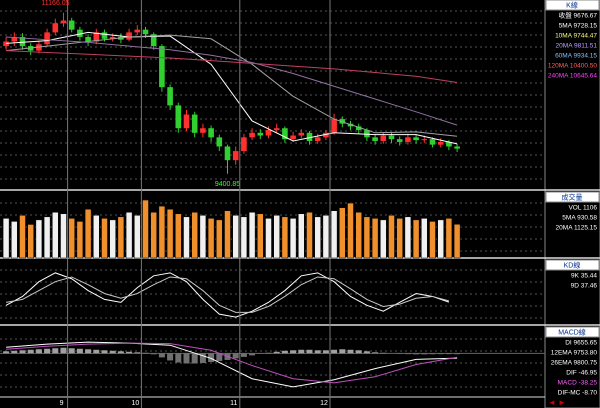 This screenshot has width=600, height=408. Describe the element at coordinates (62, 403) in the screenshot. I see `x-tick-label: 9` at that location.